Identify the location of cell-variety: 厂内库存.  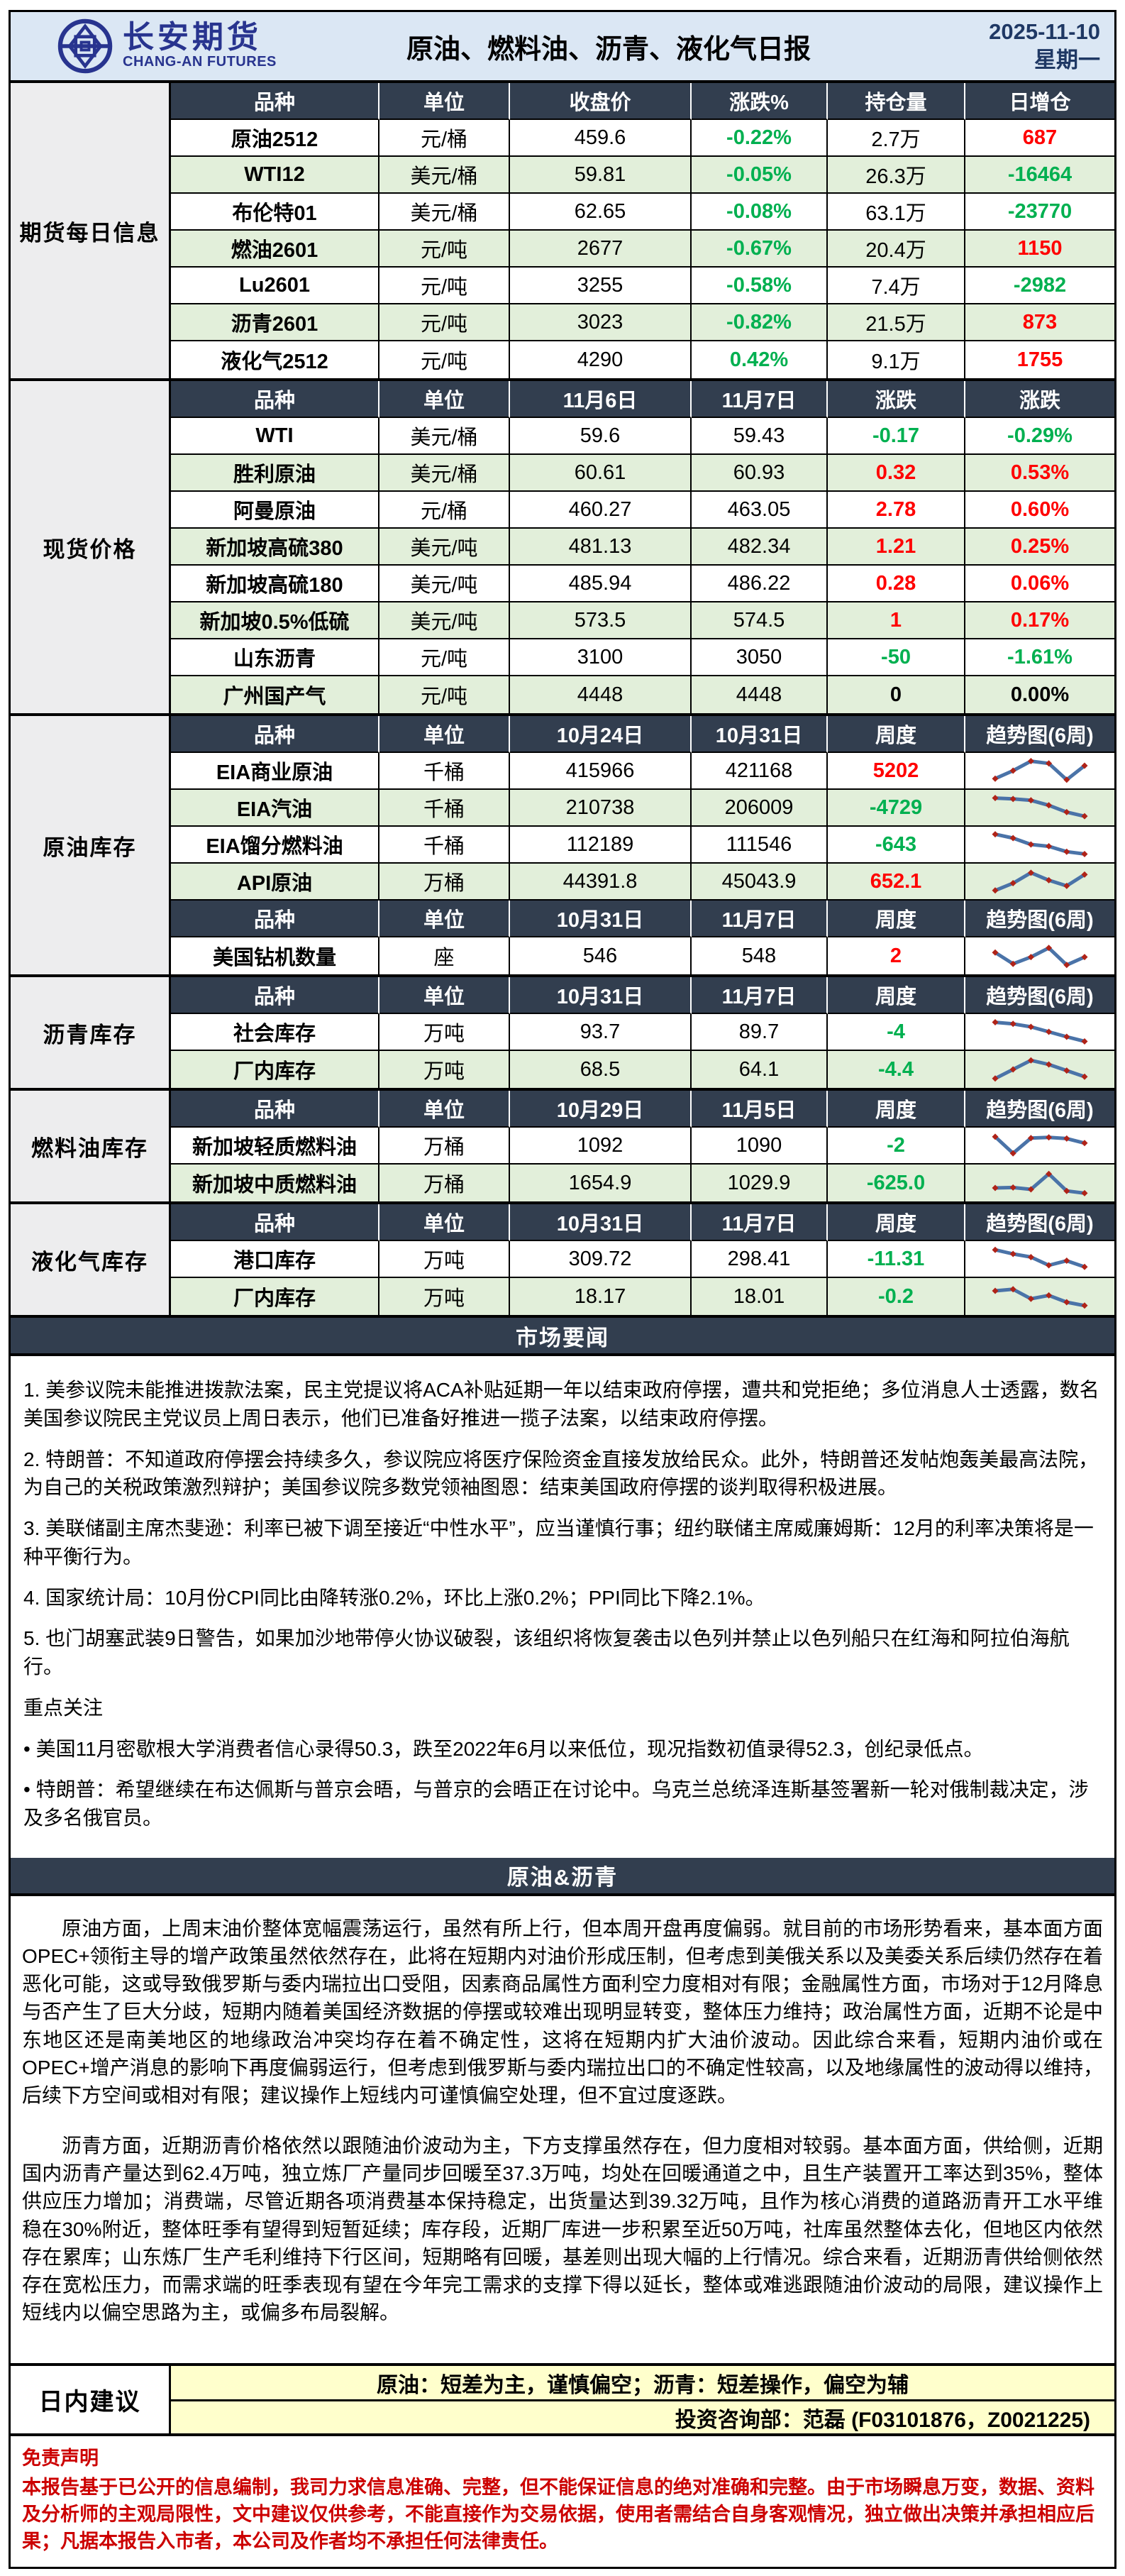
(275, 1069).